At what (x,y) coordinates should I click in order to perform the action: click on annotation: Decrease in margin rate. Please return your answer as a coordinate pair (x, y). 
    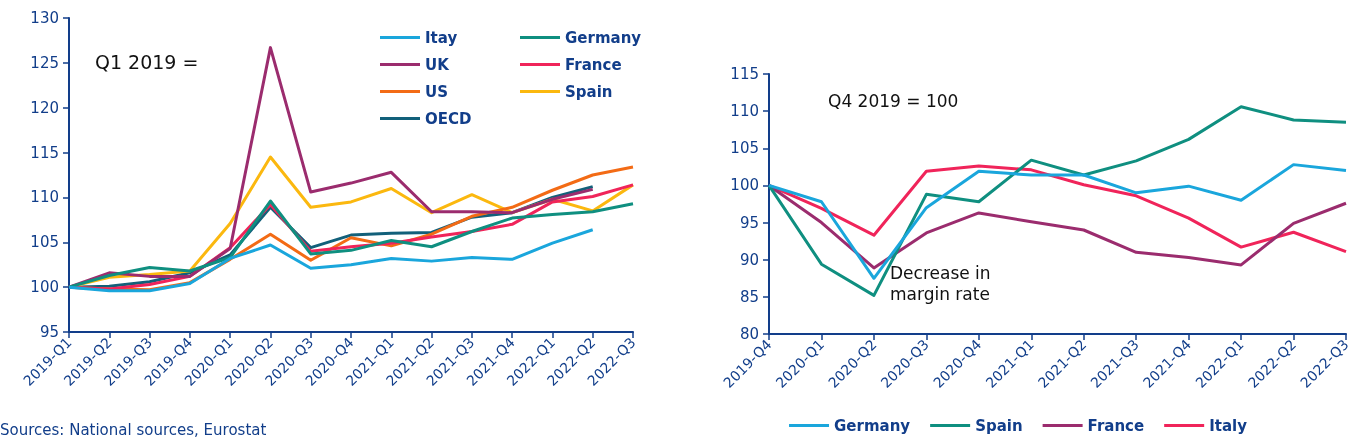
    Looking at the image, I should click on (943, 283).